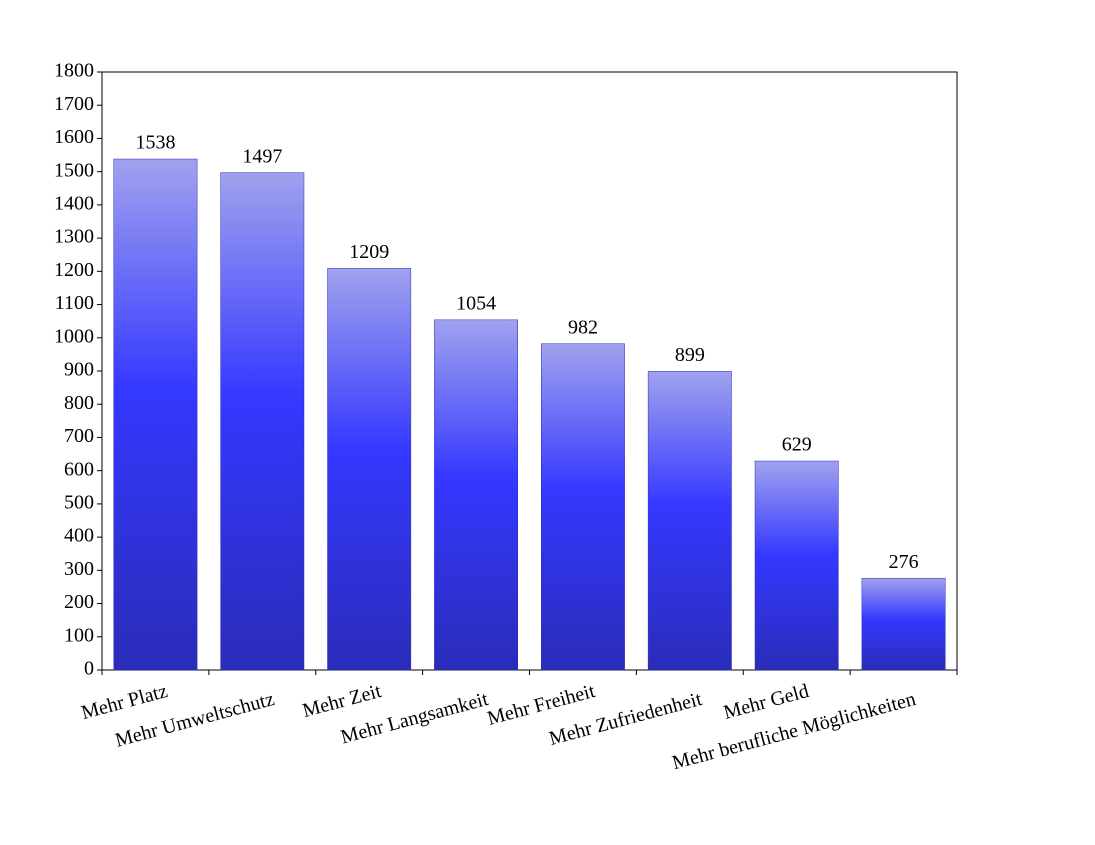 The width and height of the screenshot is (1095, 845). What do you see at coordinates (79, 536) in the screenshot?
I see `y-tick-label: 400` at bounding box center [79, 536].